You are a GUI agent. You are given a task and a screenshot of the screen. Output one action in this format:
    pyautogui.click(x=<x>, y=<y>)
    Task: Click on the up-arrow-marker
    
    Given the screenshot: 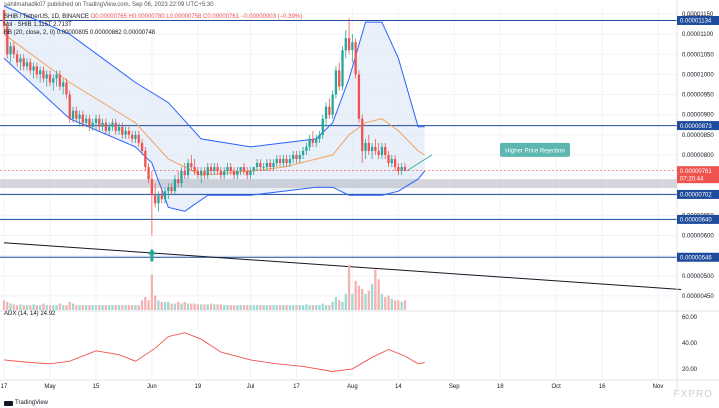 What is the action you would take?
    pyautogui.click(x=151, y=255)
    